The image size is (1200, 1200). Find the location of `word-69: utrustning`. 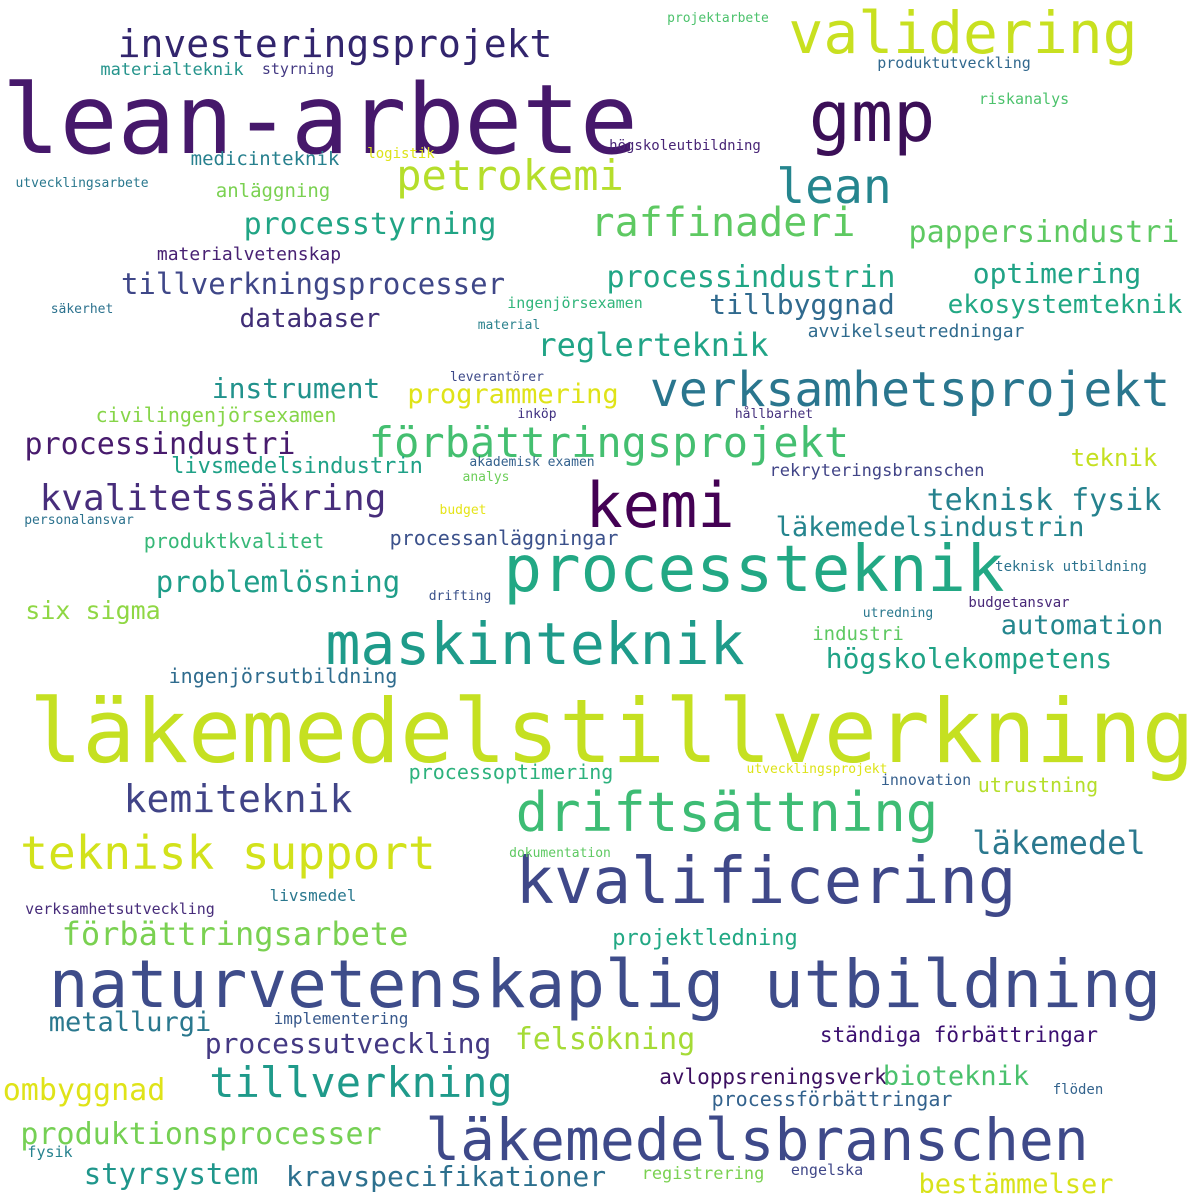

word-69: utrustning is located at coordinates (1038, 785).